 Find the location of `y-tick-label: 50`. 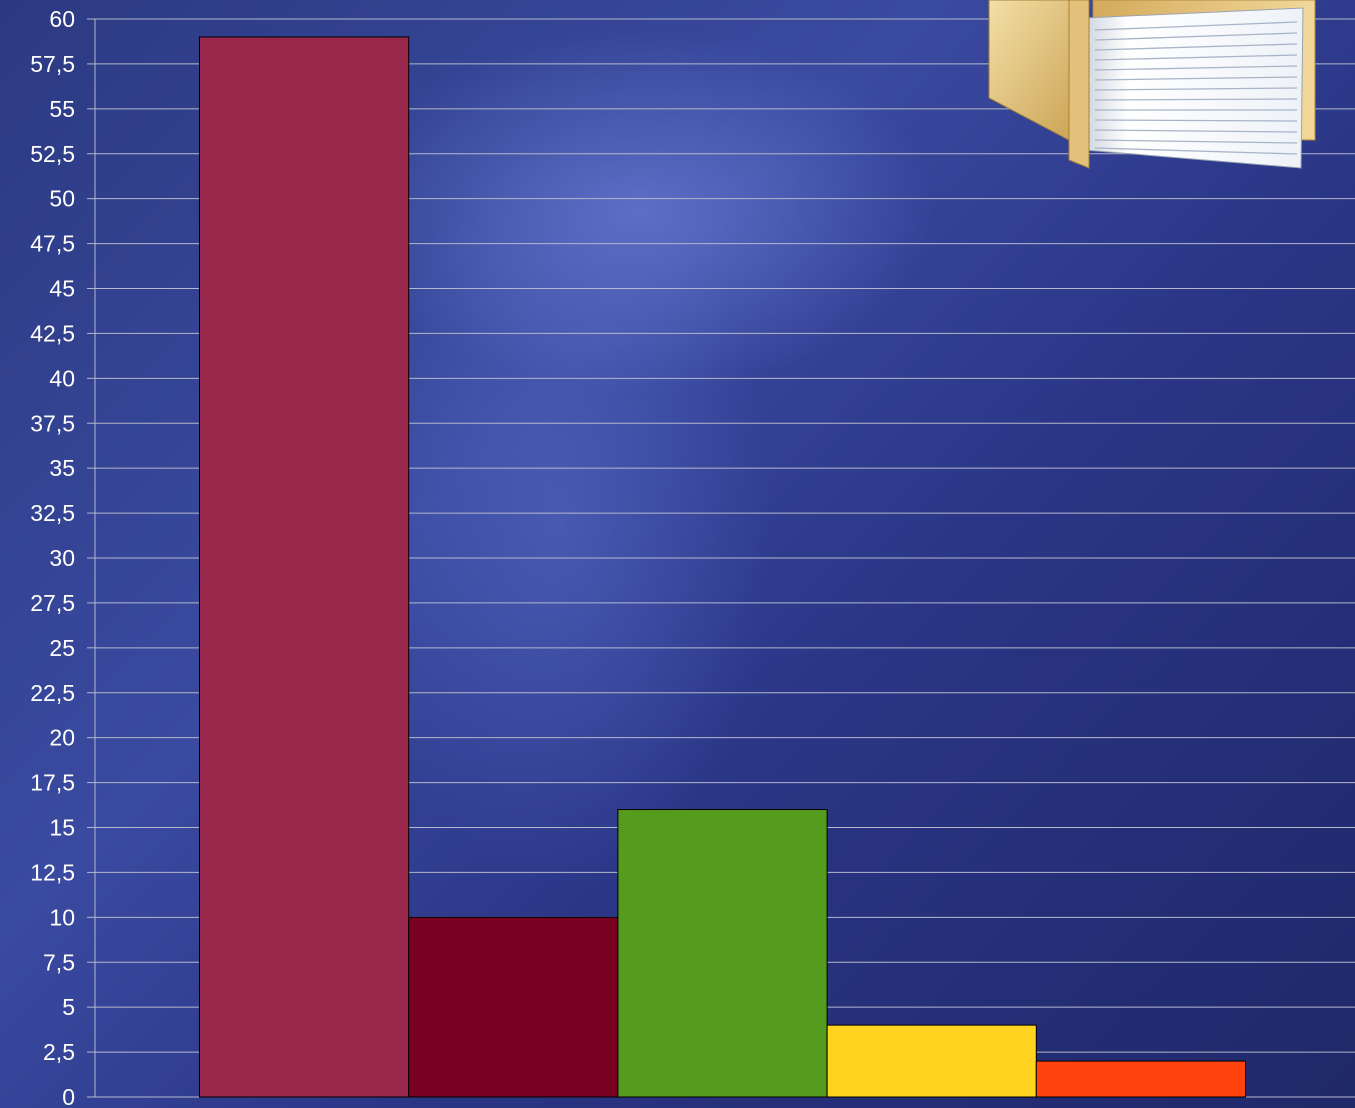

y-tick-label: 50 is located at coordinates (62, 199).